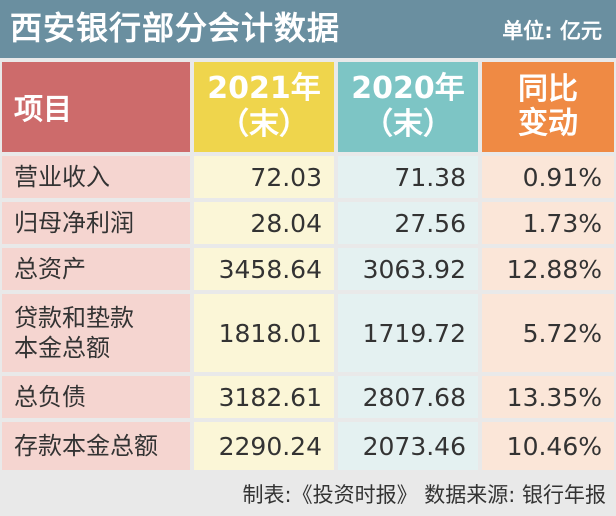 The width and height of the screenshot is (616, 516). I want to click on cell-2020: 3063.92, so click(408, 269).